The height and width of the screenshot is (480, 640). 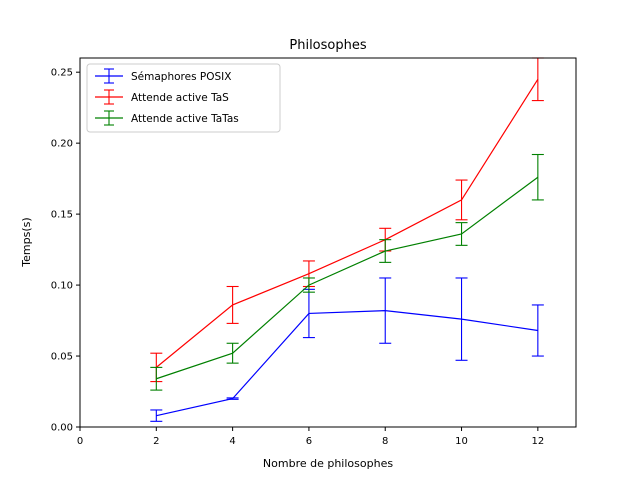 What do you see at coordinates (26, 242) in the screenshot?
I see `y-axis-label: Temps(s)` at bounding box center [26, 242].